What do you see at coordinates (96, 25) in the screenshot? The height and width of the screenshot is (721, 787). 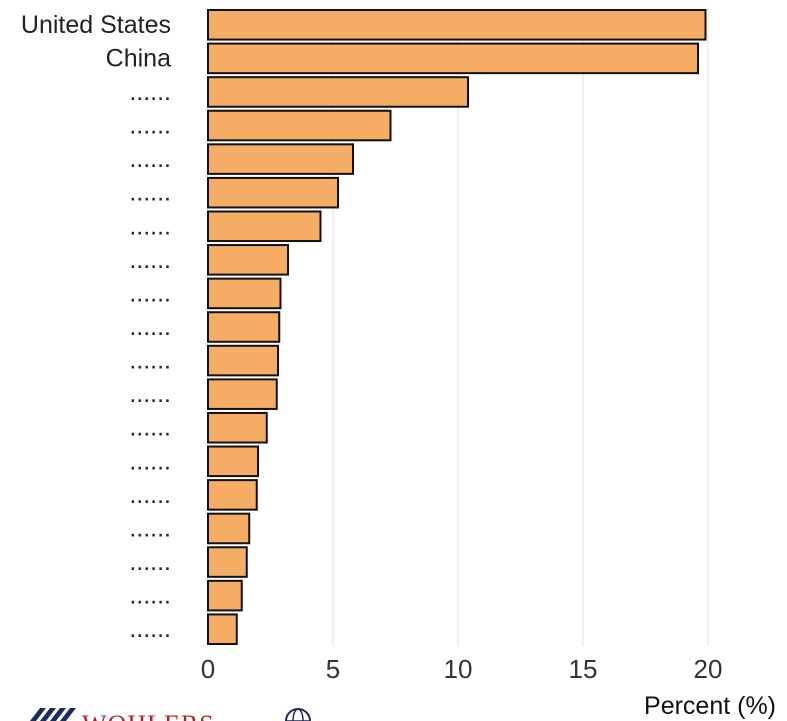 I see `category-label: United States` at bounding box center [96, 25].